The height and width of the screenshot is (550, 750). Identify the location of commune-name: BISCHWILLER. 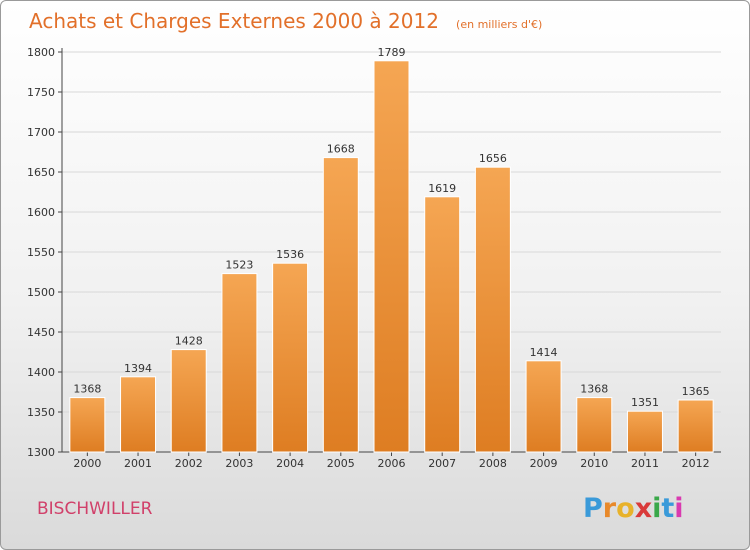
(95, 509).